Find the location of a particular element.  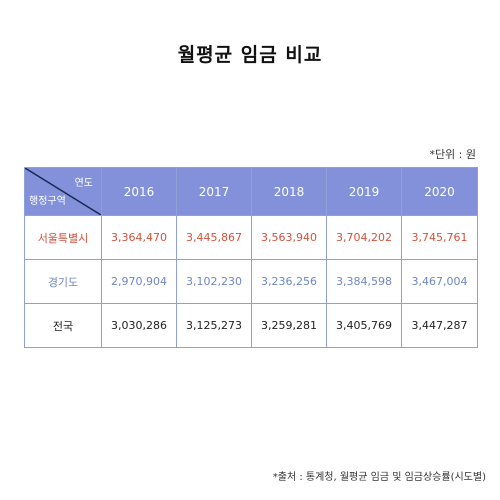

value-cell: 3,405,769 is located at coordinates (364, 325).